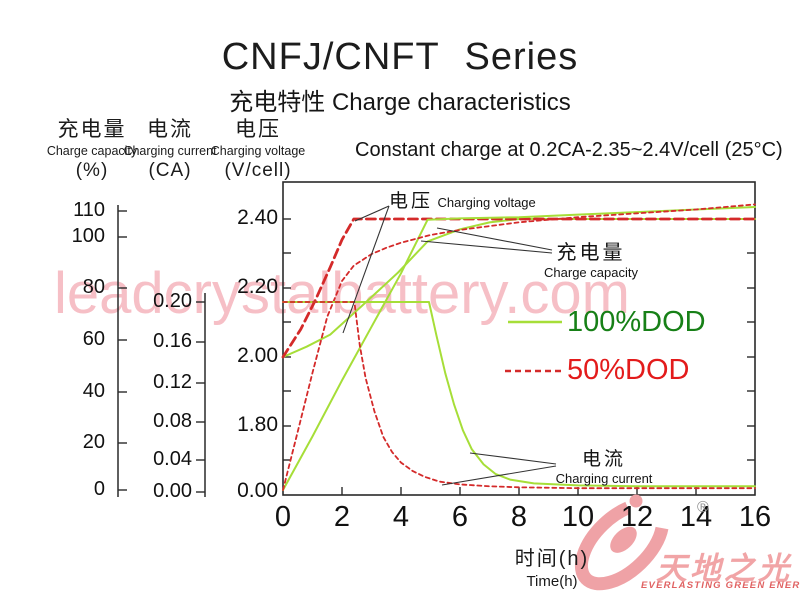  What do you see at coordinates (486, 202) in the screenshot?
I see `annotation-charging-voltage-en: Charging voltage` at bounding box center [486, 202].